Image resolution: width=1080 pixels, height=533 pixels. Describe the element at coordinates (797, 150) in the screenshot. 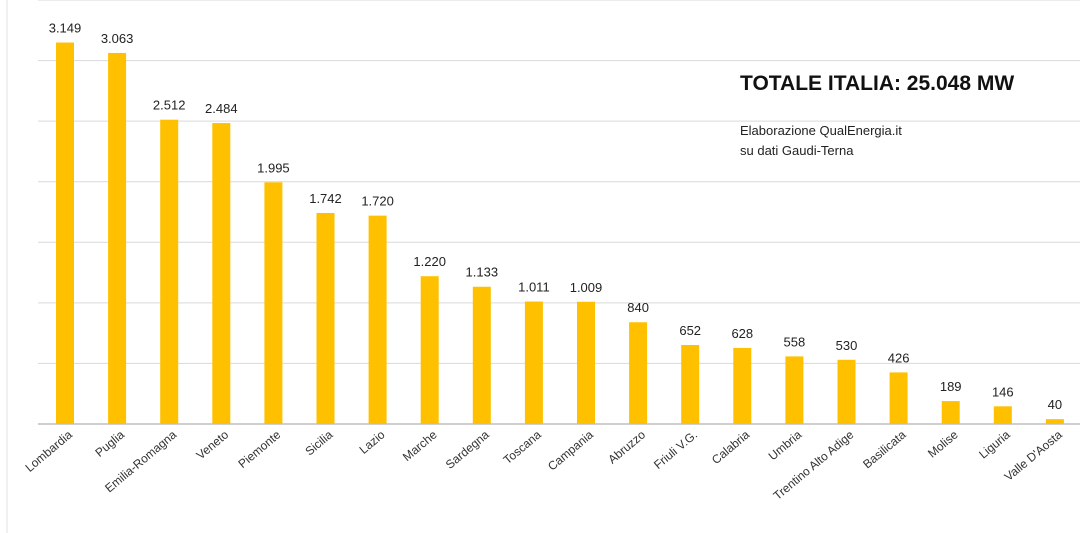

I see `source-line-2: su dati Gaudi-Terna` at that location.